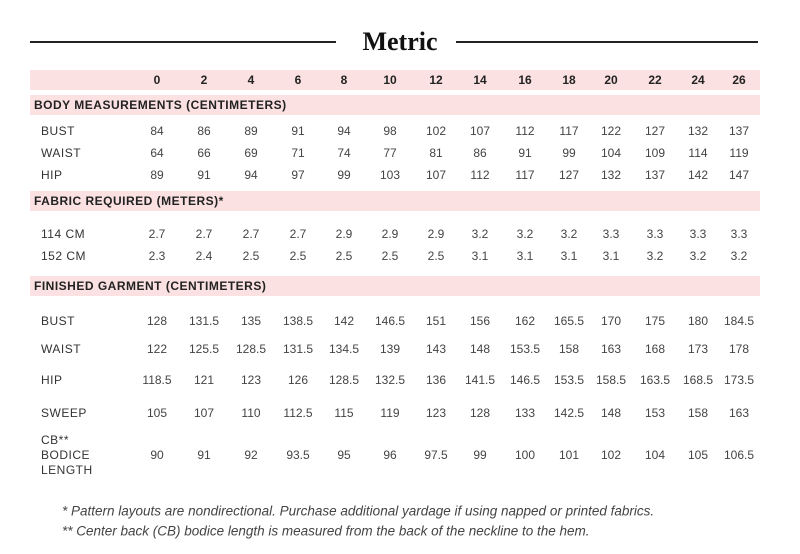  Describe the element at coordinates (611, 380) in the screenshot. I see `cell: 158.5` at that location.